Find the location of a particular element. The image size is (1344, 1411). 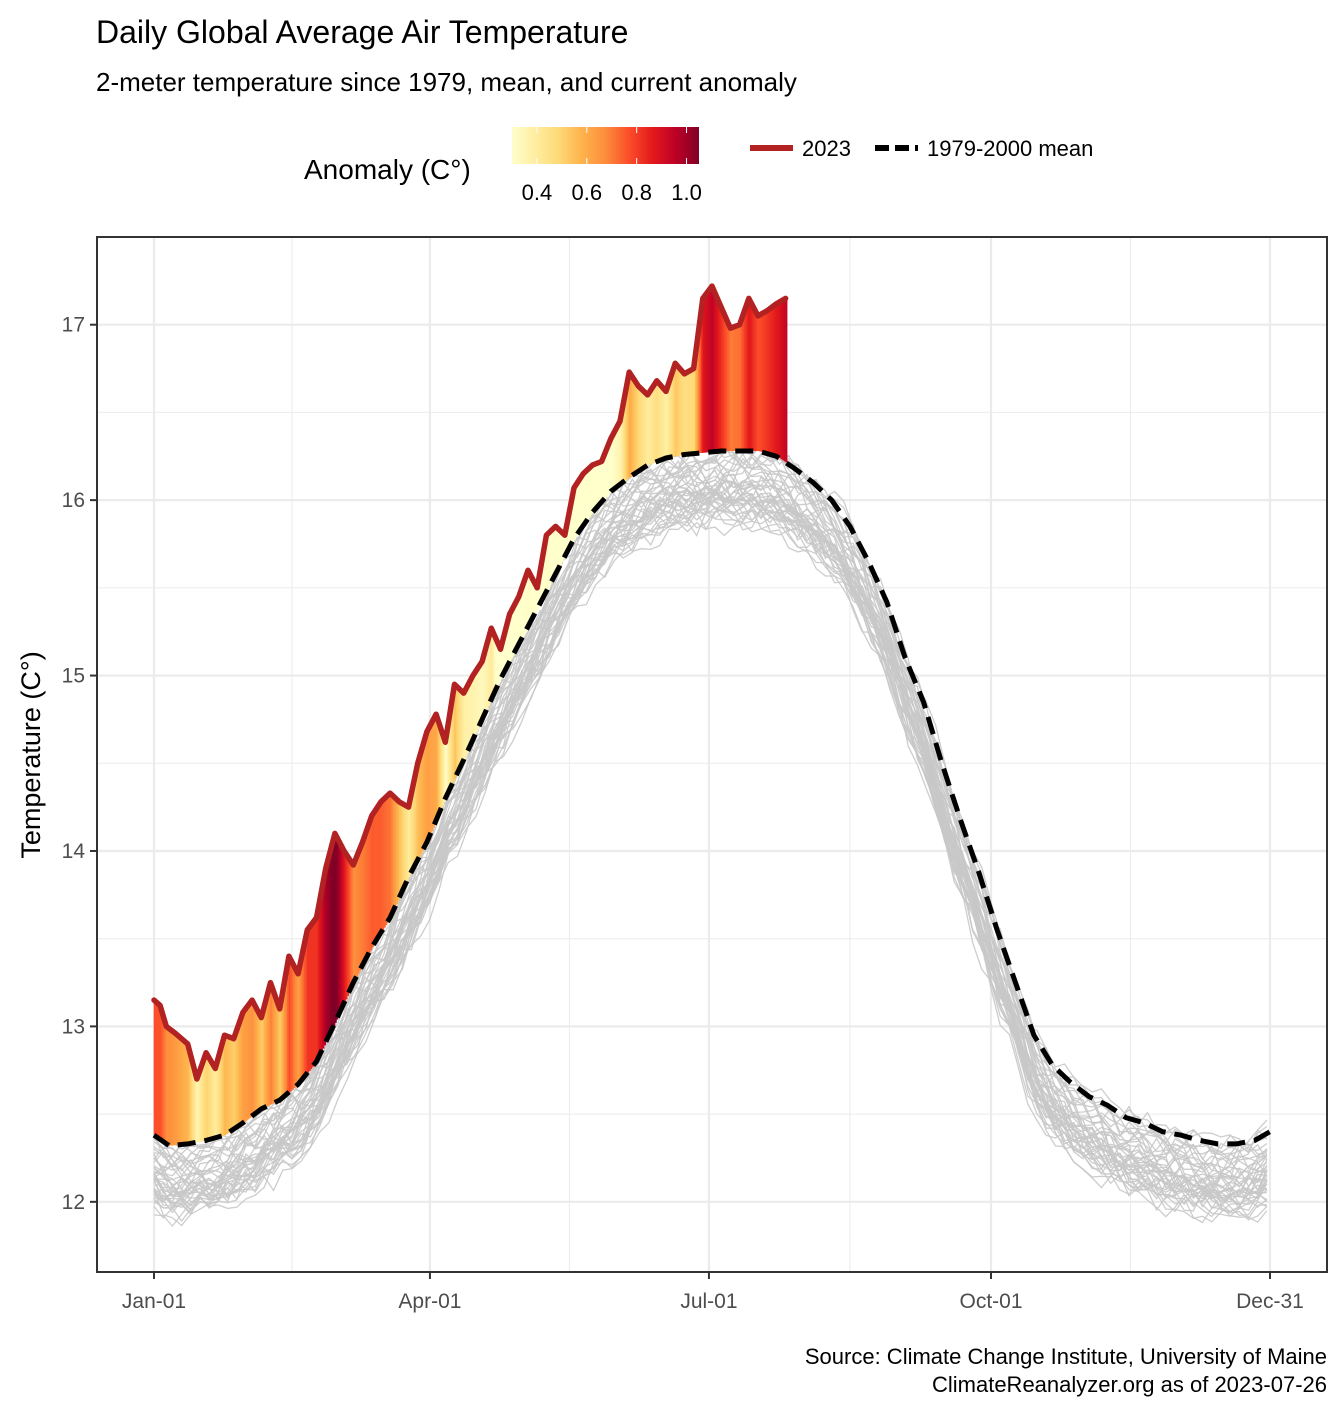

legend-label: 2023 is located at coordinates (826, 148).